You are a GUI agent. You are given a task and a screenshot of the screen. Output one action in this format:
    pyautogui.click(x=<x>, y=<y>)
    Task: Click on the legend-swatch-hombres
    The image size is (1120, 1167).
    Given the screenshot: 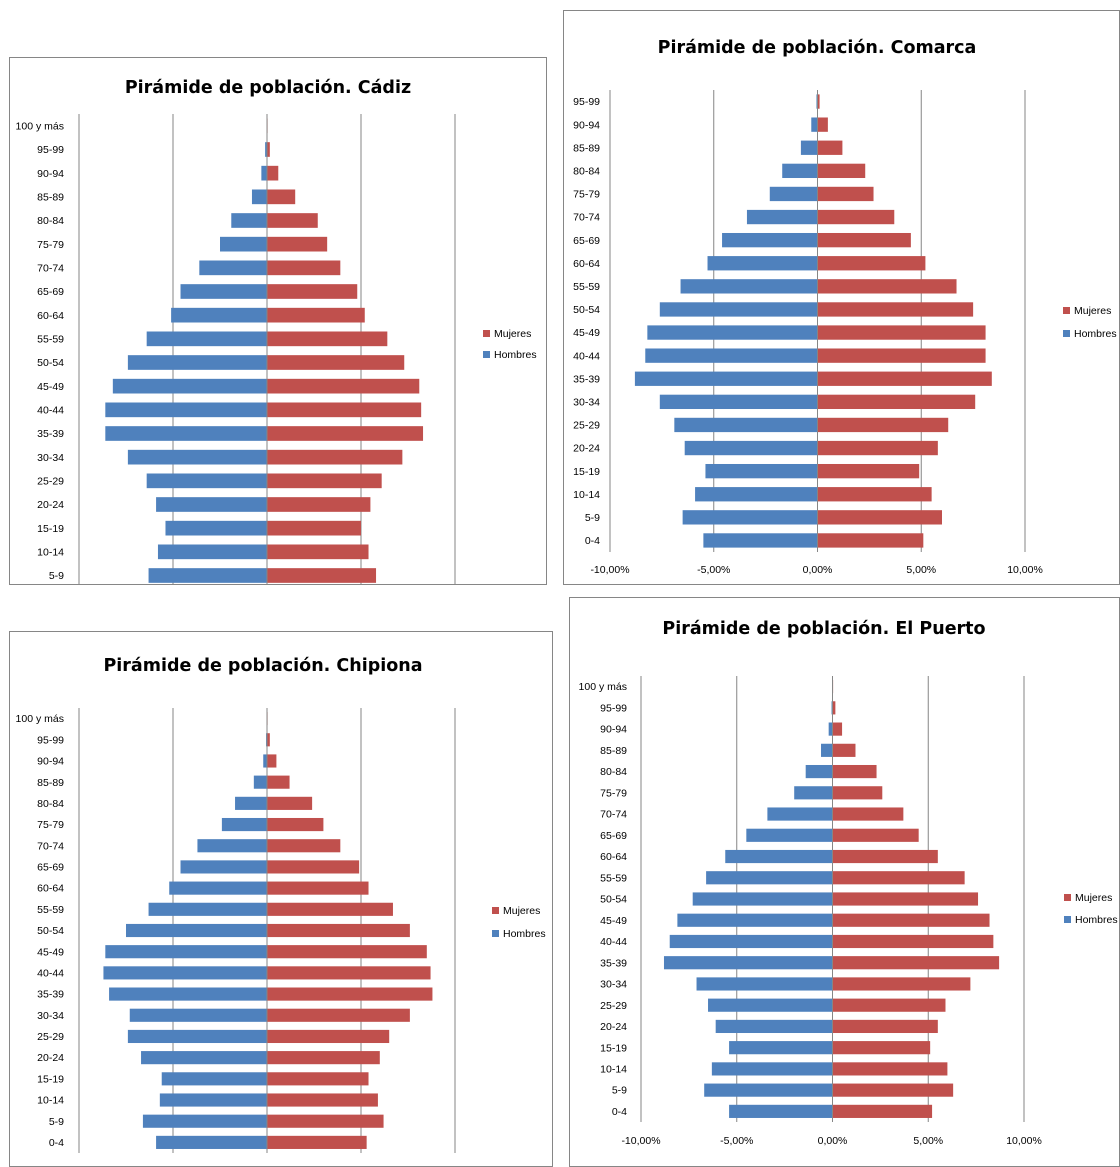 What is the action you would take?
    pyautogui.click(x=1067, y=919)
    